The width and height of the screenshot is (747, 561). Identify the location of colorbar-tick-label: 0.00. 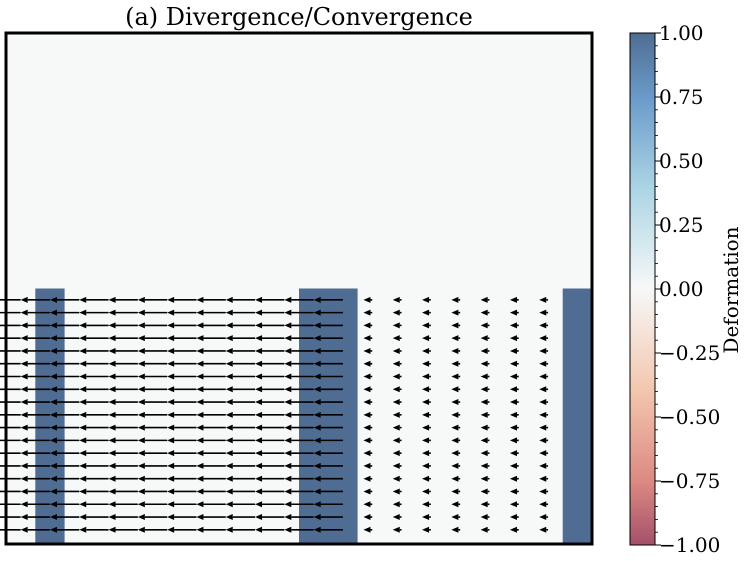
(681, 289).